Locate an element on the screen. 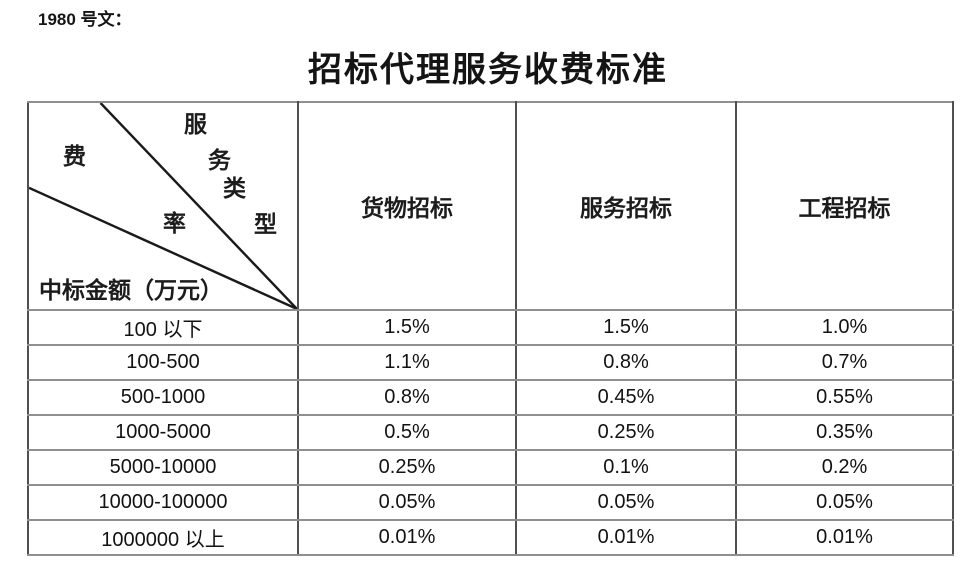 This screenshot has width=976, height=581. diagonal-lines is located at coordinates (163, 206).